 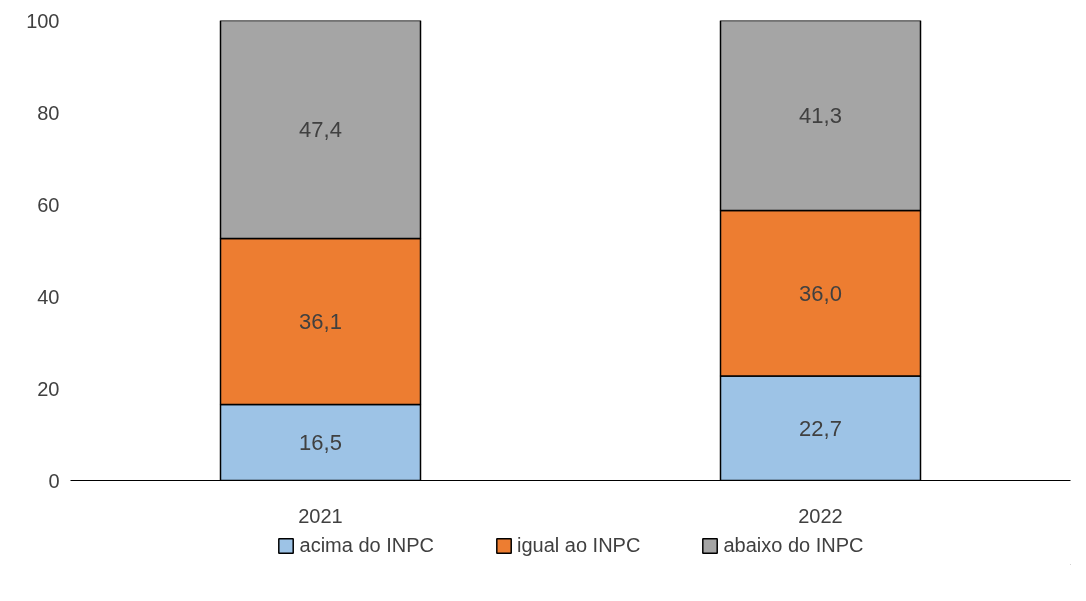 I want to click on y-tick-label: 0, so click(x=54, y=480).